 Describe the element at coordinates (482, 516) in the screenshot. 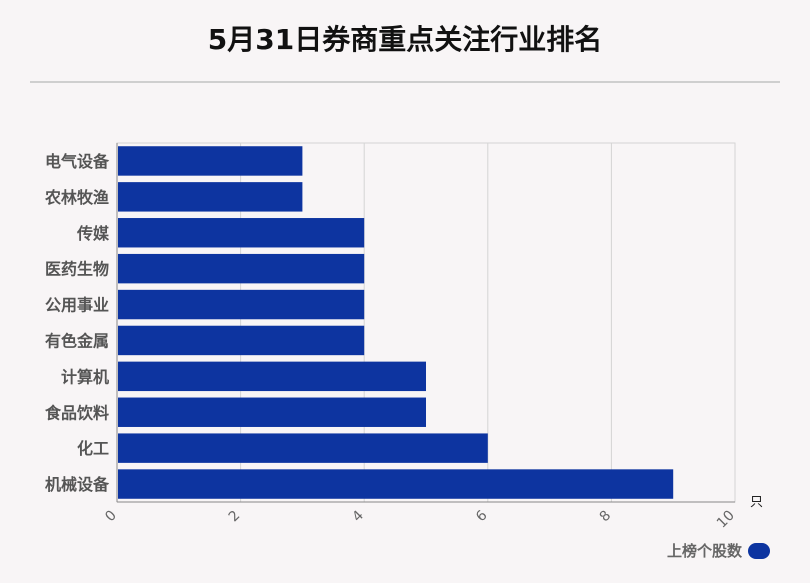

I see `x-tick-label: 6` at that location.